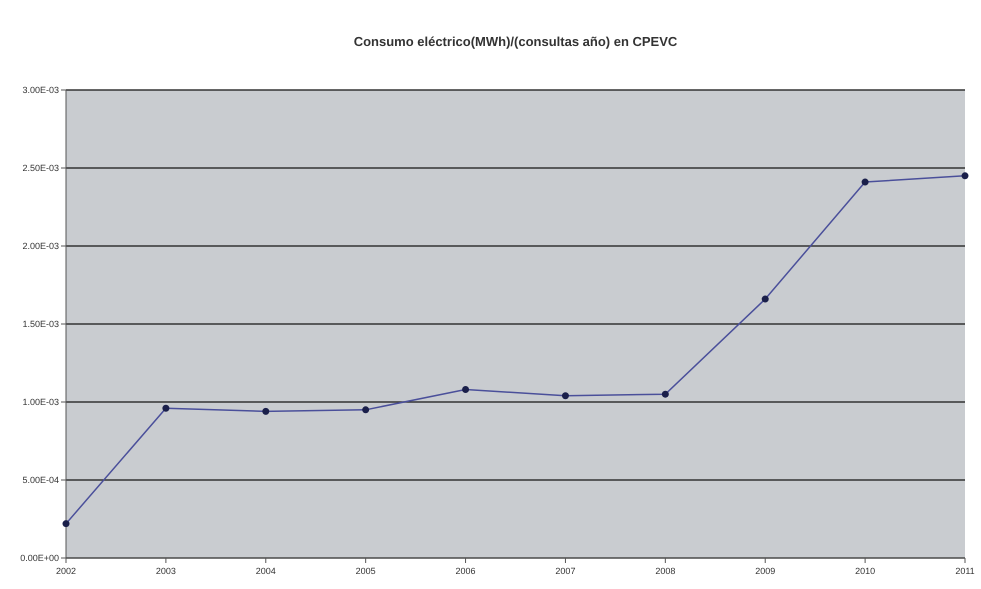 The image size is (981, 589). Describe the element at coordinates (40, 246) in the screenshot. I see `y-tick-label: 2.00E-03` at that location.